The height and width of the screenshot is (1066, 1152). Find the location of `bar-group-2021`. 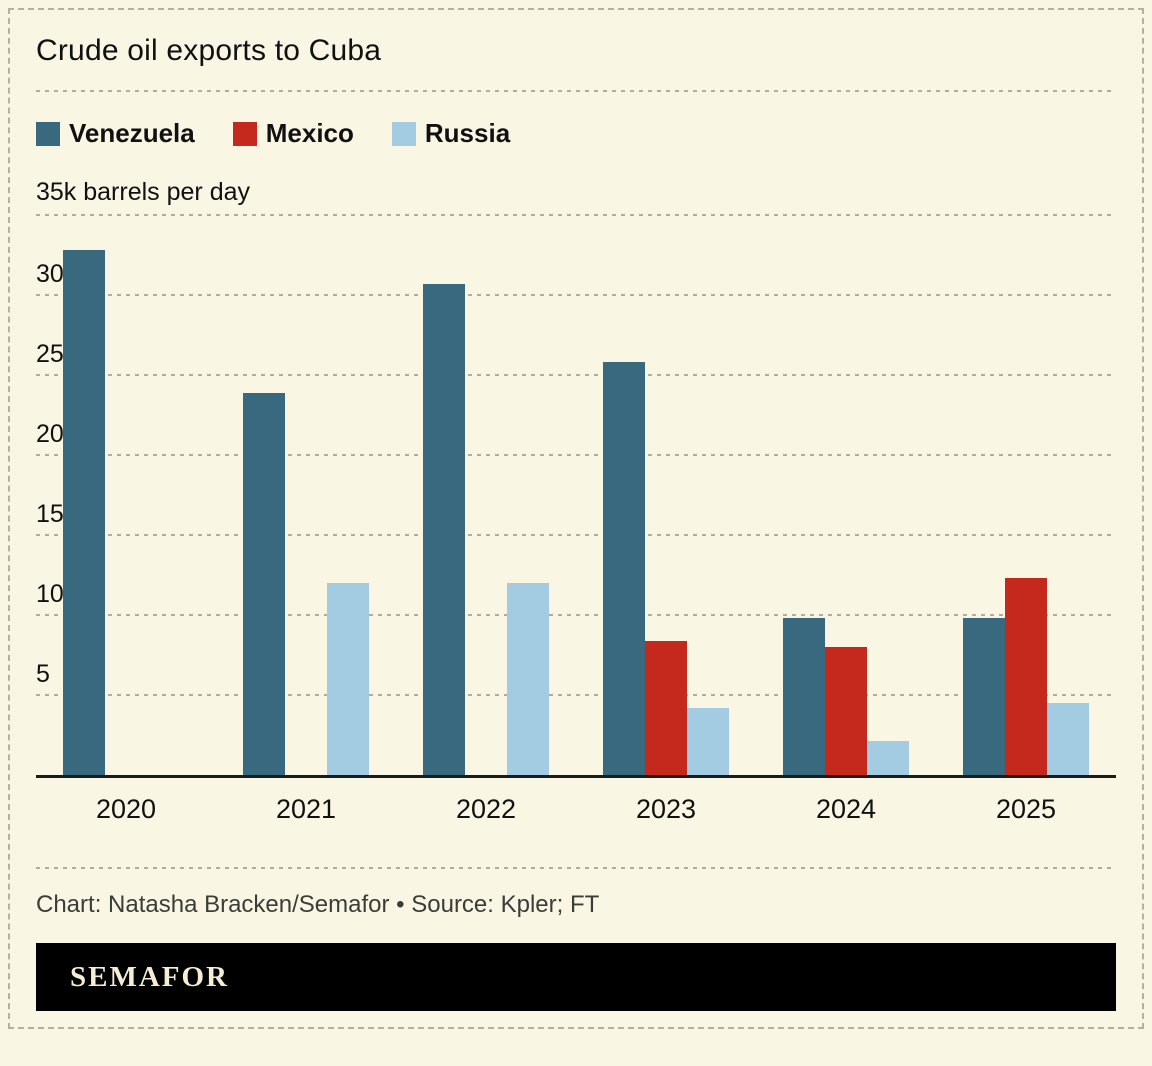

bar-group-2021 is located at coordinates (306, 495).